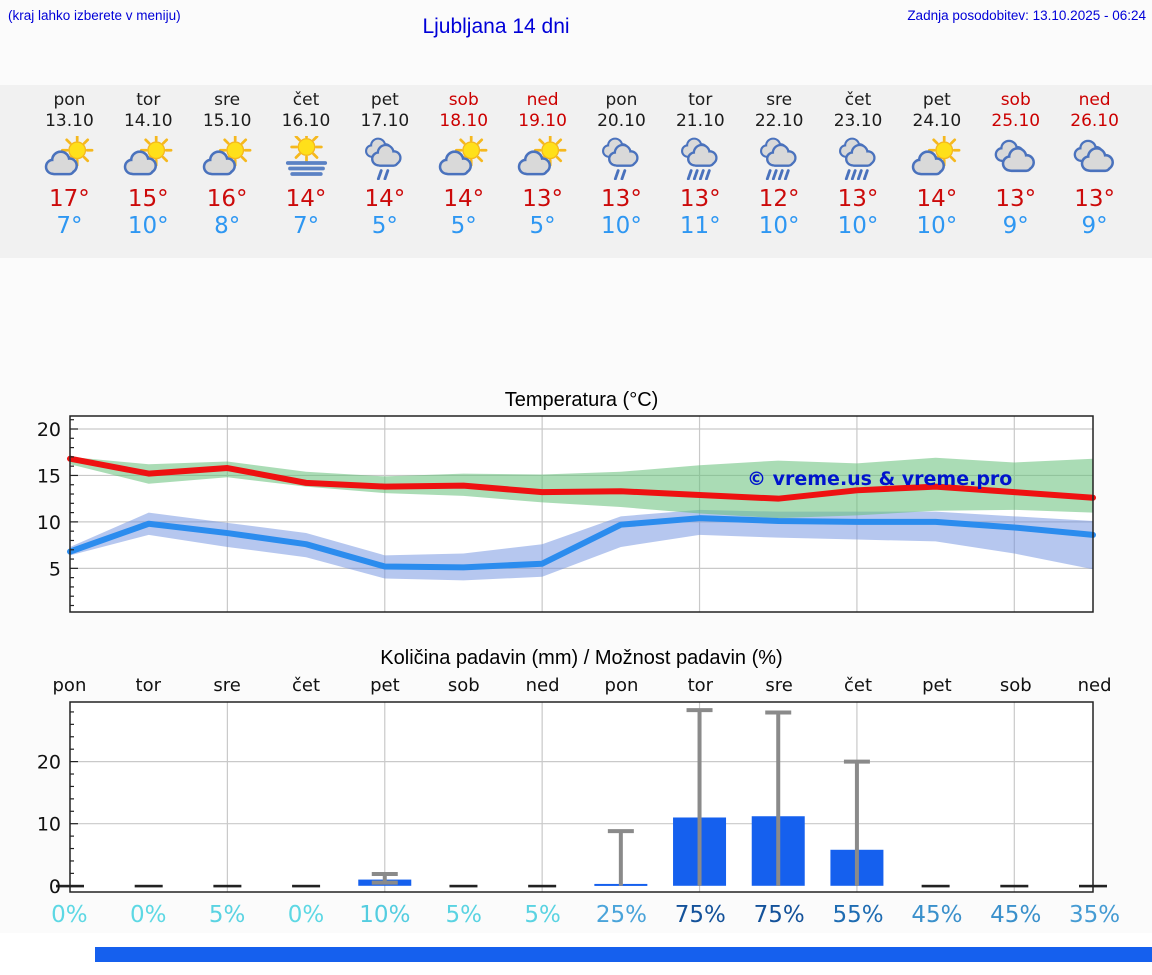 The width and height of the screenshot is (1152, 975). I want to click on min-temp: 9°, so click(1094, 226).